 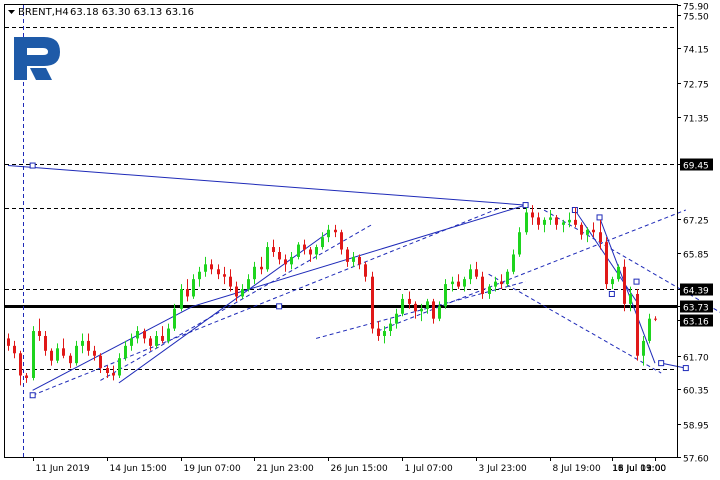 I want to click on chart-header: BRENT,H4 63.18 63.30 63.13 63.16, so click(x=101, y=12).